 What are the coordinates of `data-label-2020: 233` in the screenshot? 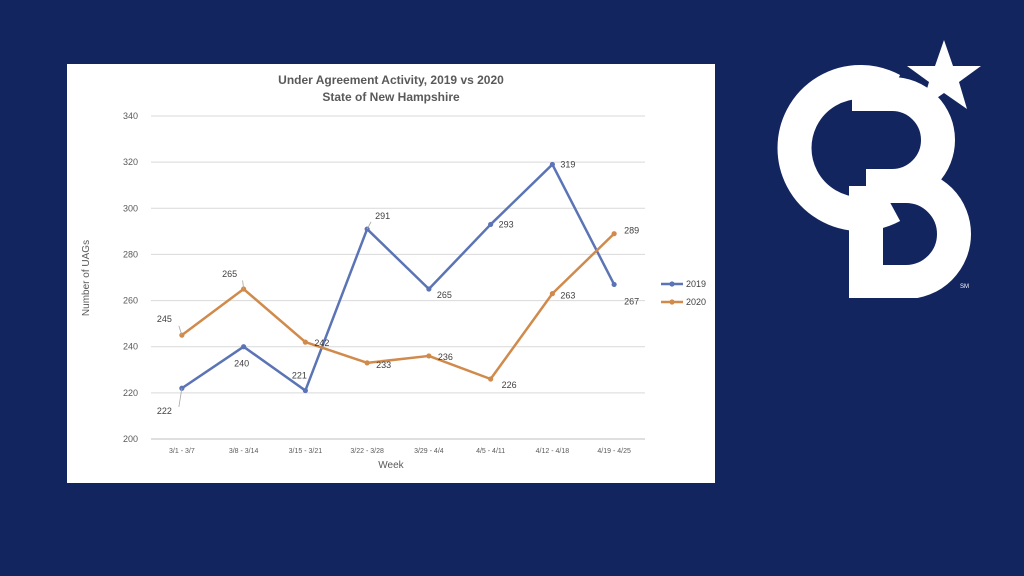 It's located at (383, 365).